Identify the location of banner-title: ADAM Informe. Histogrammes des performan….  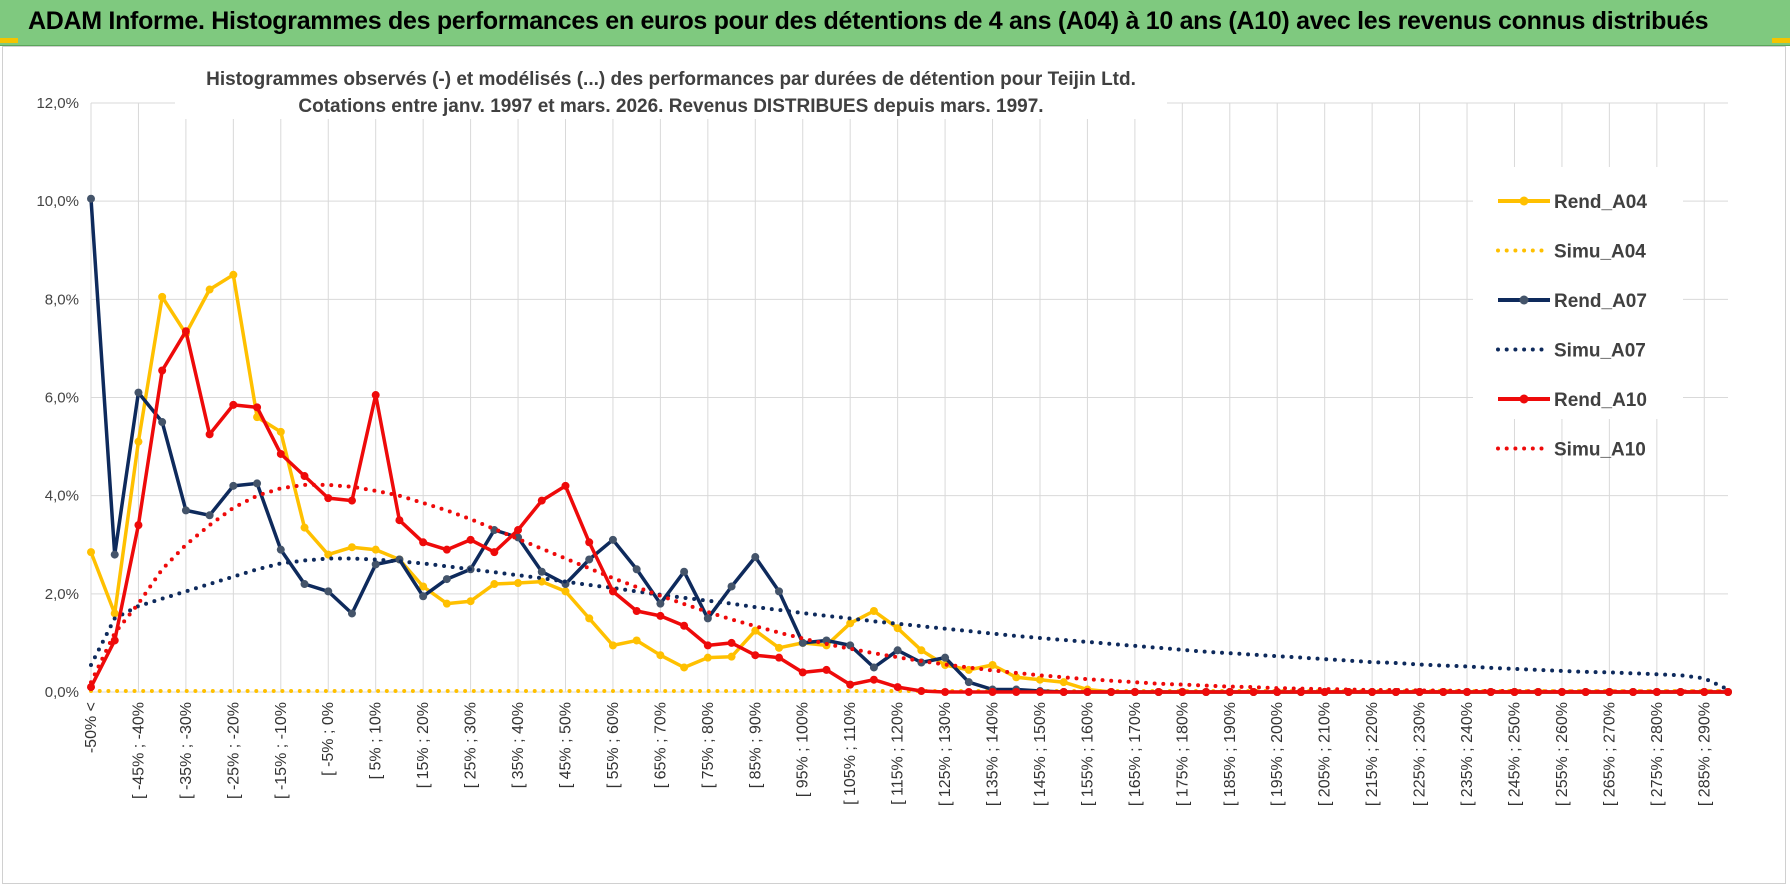
(868, 21).